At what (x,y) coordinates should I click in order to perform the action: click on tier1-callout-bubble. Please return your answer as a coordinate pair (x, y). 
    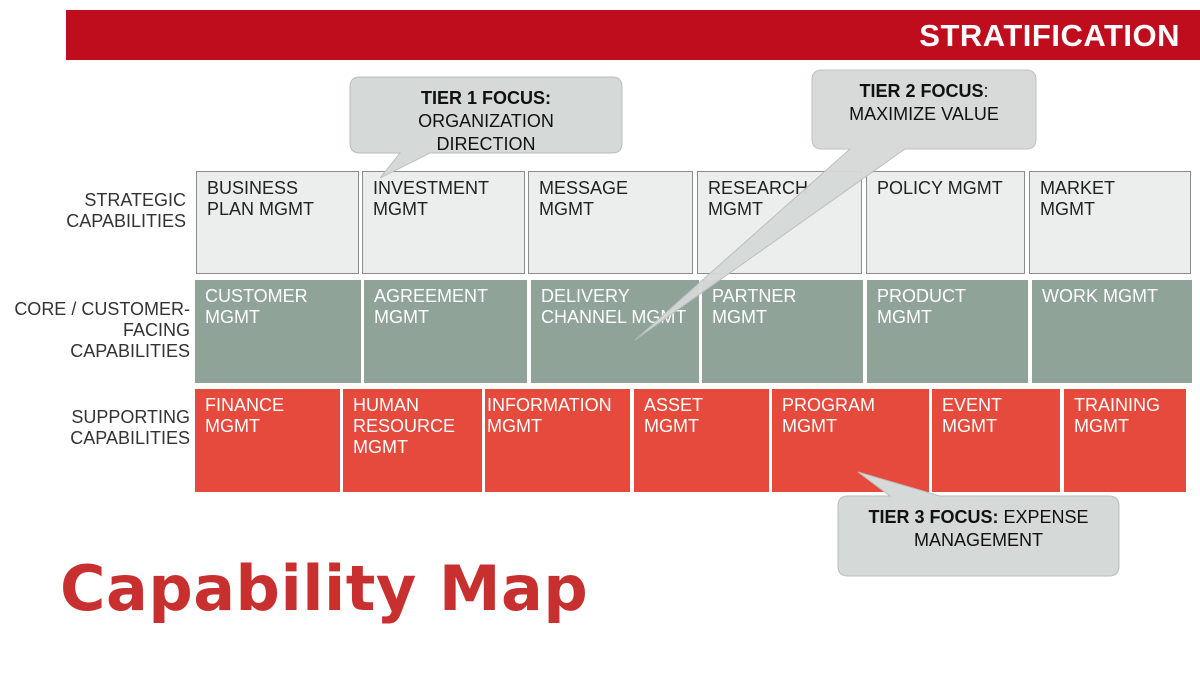
    Looking at the image, I should click on (486, 127).